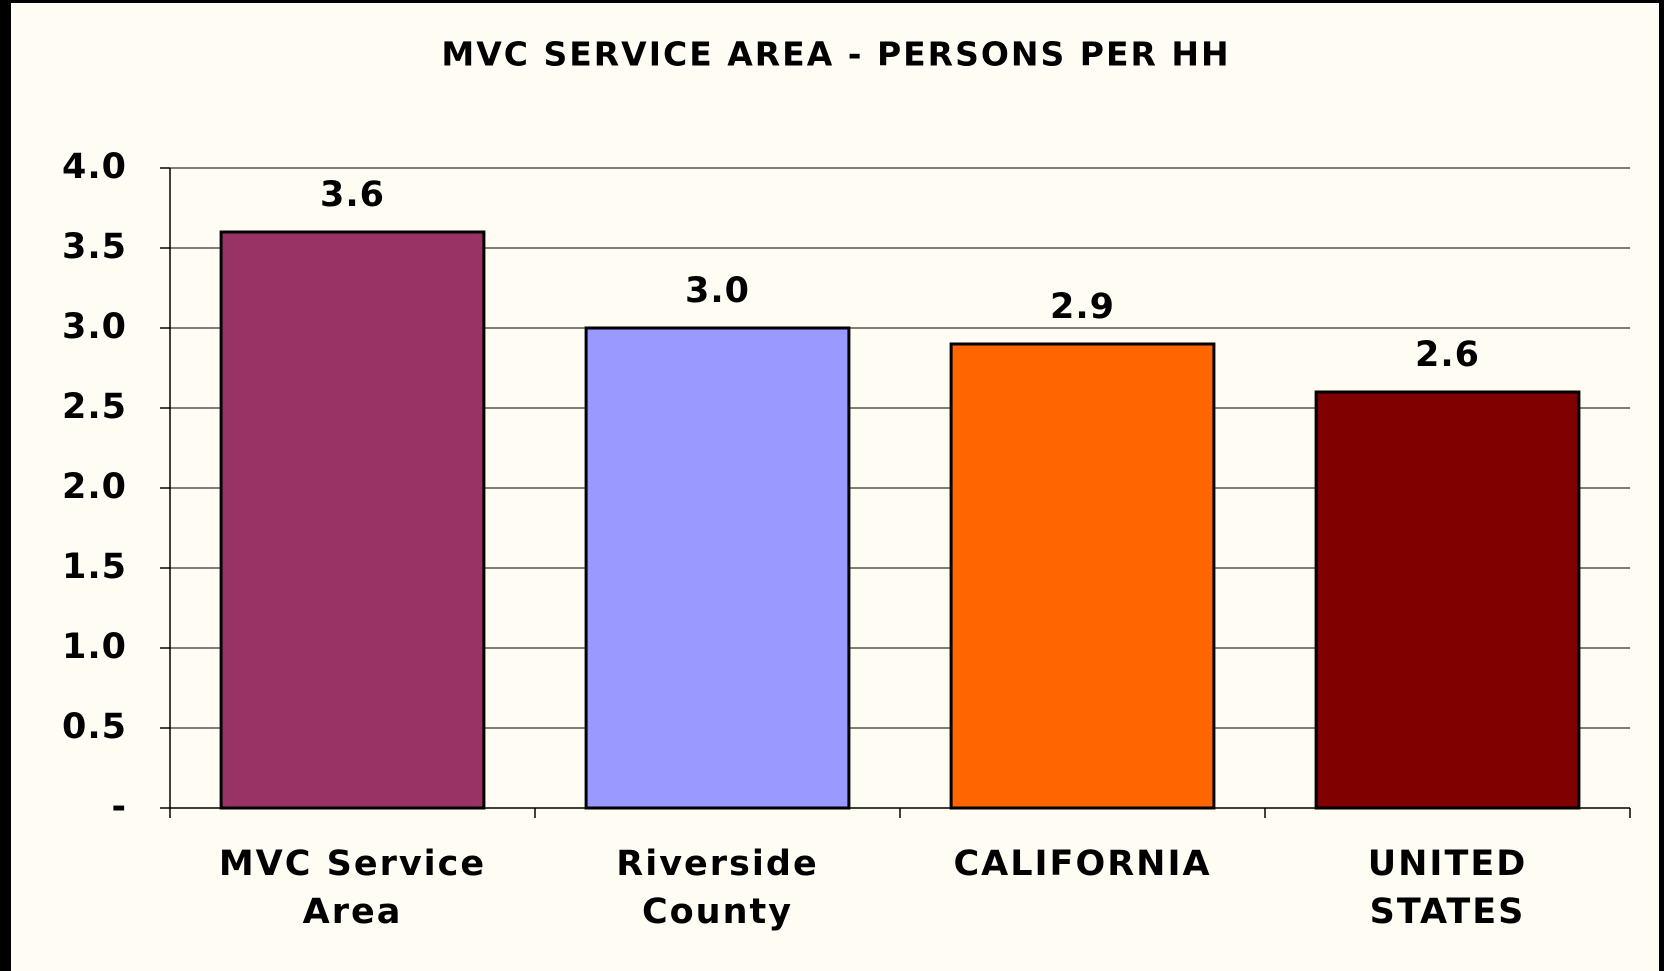  Describe the element at coordinates (94, 407) in the screenshot. I see `y-tick-label: 2.5` at that location.